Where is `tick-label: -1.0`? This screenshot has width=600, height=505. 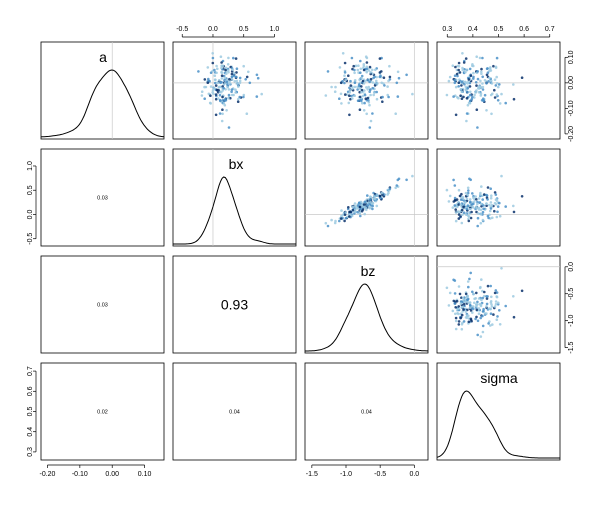
tick-label: -1.0 is located at coordinates (571, 321).